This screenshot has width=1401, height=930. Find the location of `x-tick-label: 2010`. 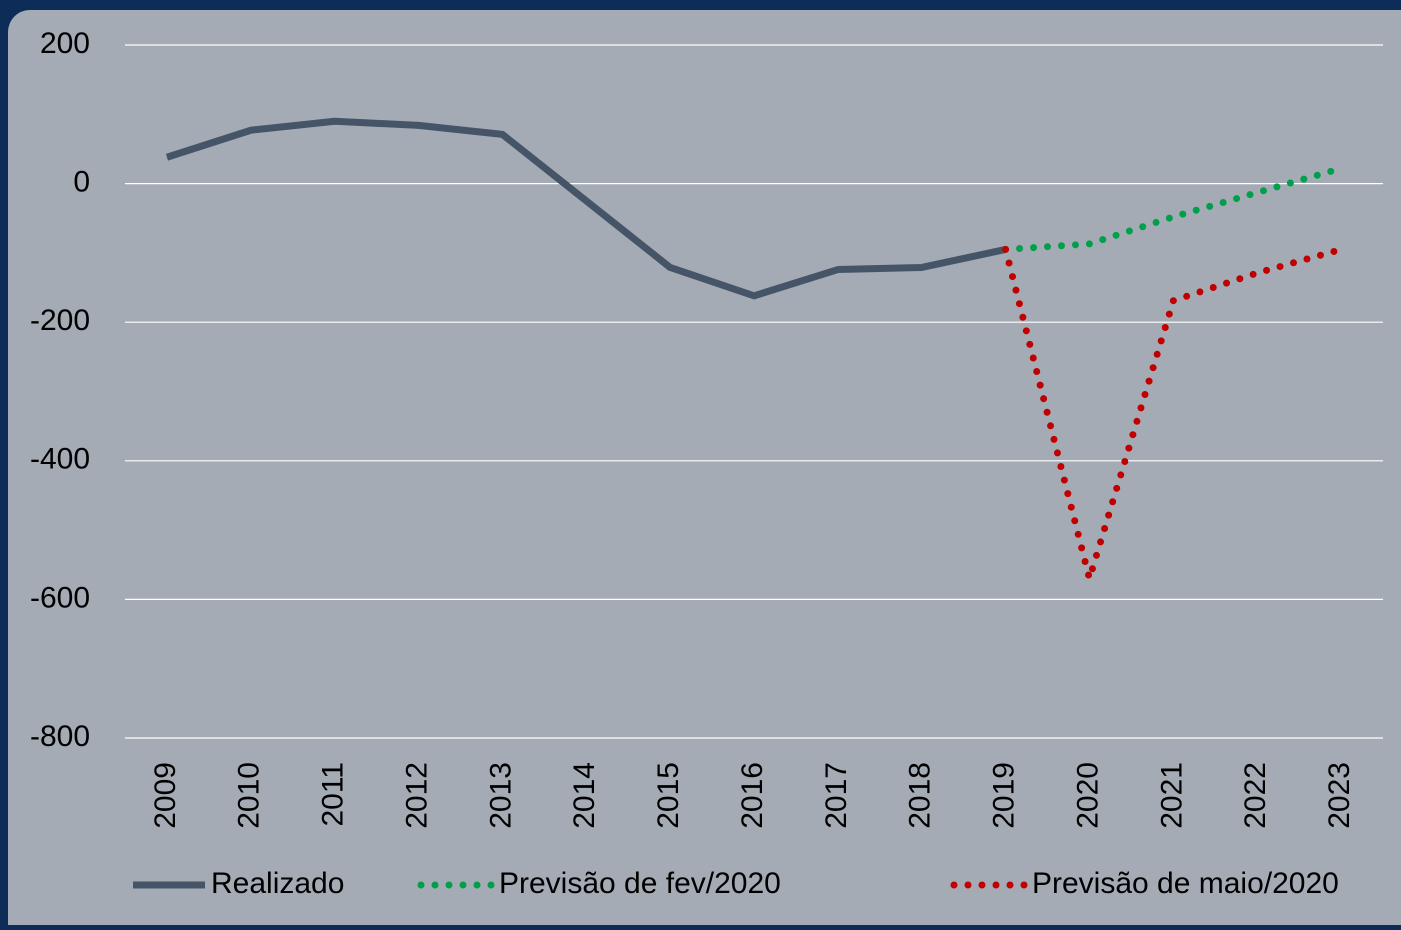

x-tick-label: 2010 is located at coordinates (249, 795).